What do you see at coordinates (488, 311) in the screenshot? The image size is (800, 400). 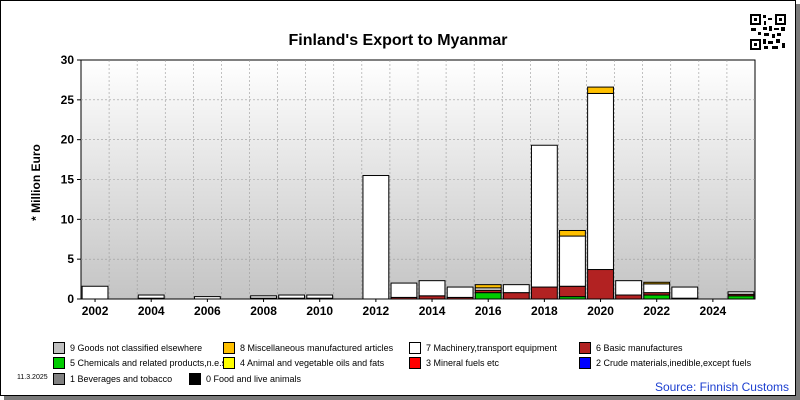 I see `x-tick-label: 2016` at bounding box center [488, 311].